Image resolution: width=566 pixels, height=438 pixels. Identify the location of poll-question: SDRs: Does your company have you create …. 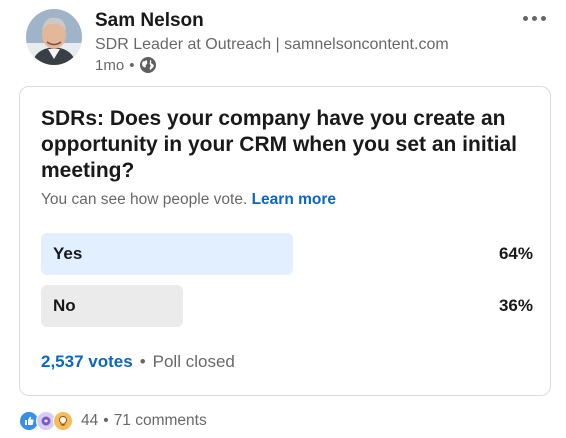
(279, 144).